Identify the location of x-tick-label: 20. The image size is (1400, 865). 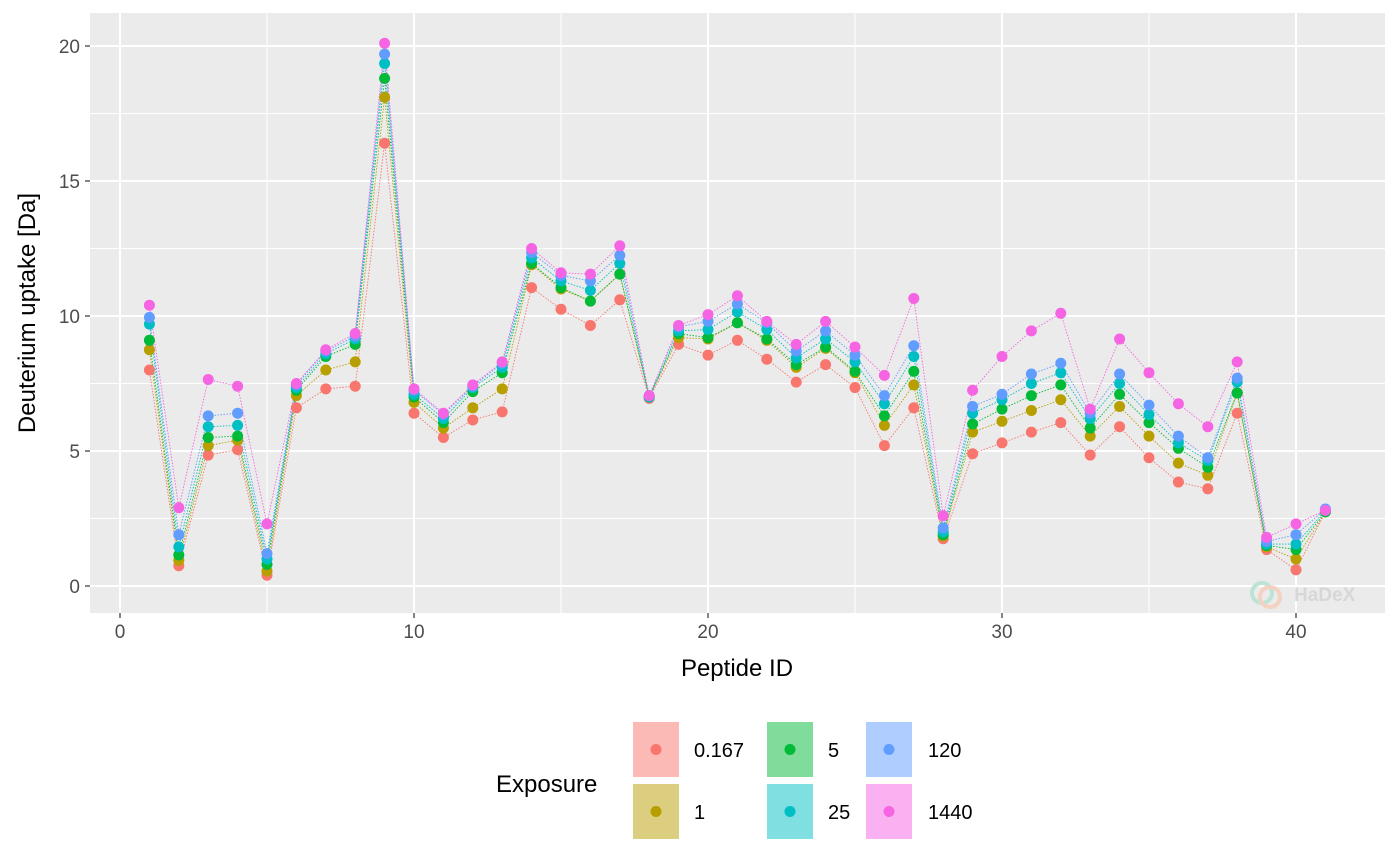
(707, 632).